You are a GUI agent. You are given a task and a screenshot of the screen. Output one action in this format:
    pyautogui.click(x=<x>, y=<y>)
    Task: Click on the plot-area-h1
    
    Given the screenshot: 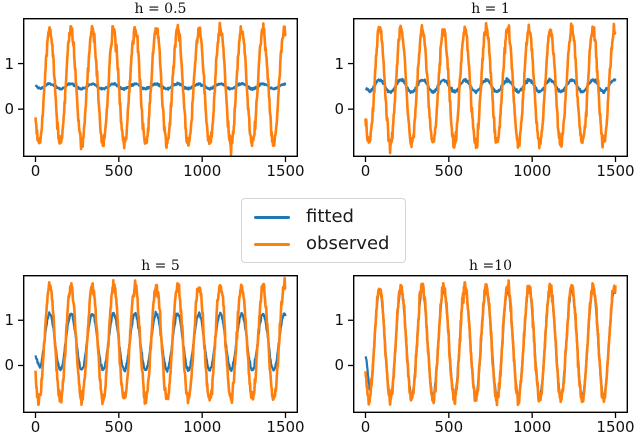 What is the action you would take?
    pyautogui.click(x=488, y=90)
    